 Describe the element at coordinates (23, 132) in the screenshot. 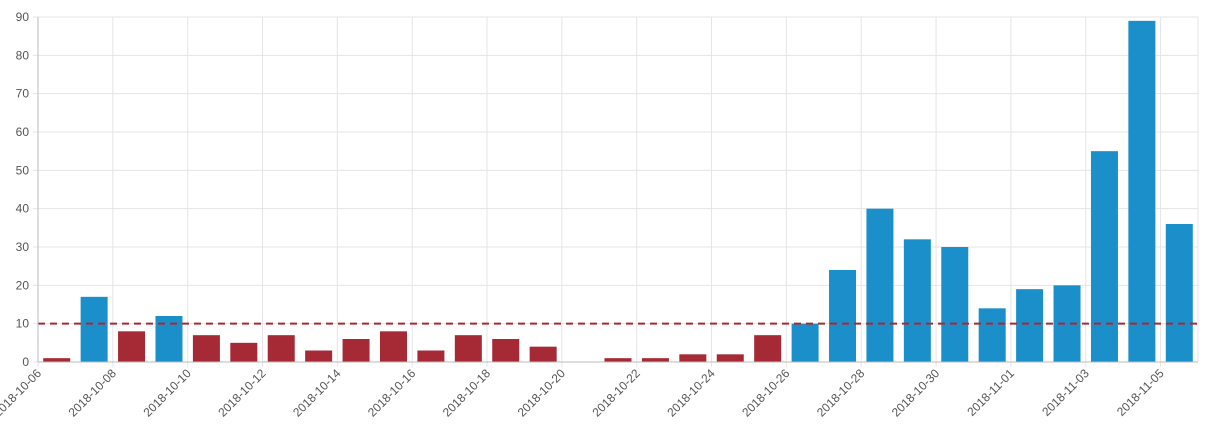

I see `y-tick-label: 60` at that location.